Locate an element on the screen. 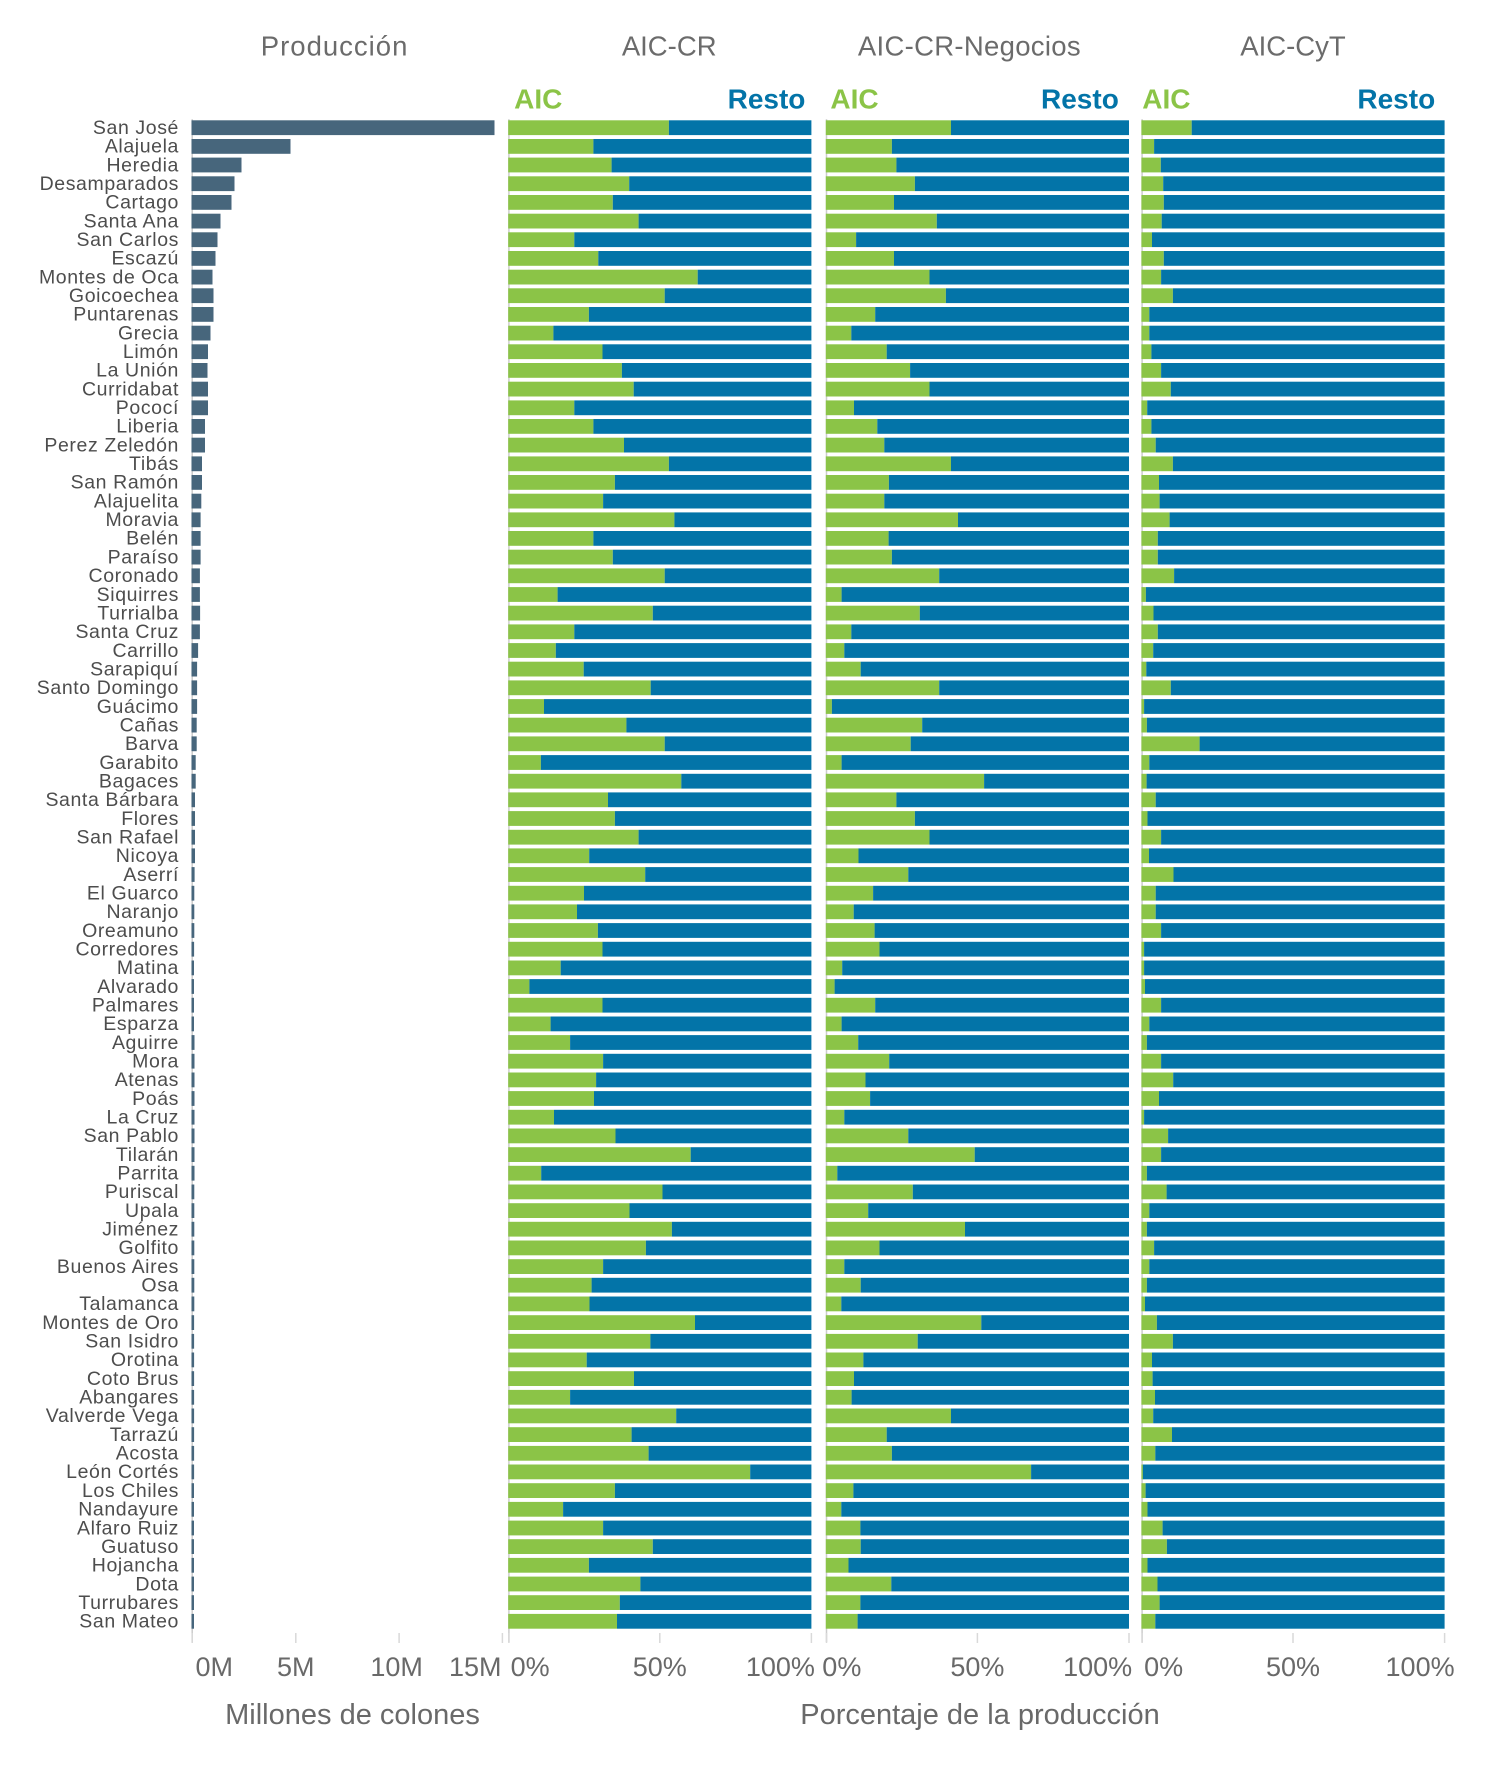 Image resolution: width=1500 pixels, height=1778 pixels. svg-text: 10M is located at coordinates (396, 1667).